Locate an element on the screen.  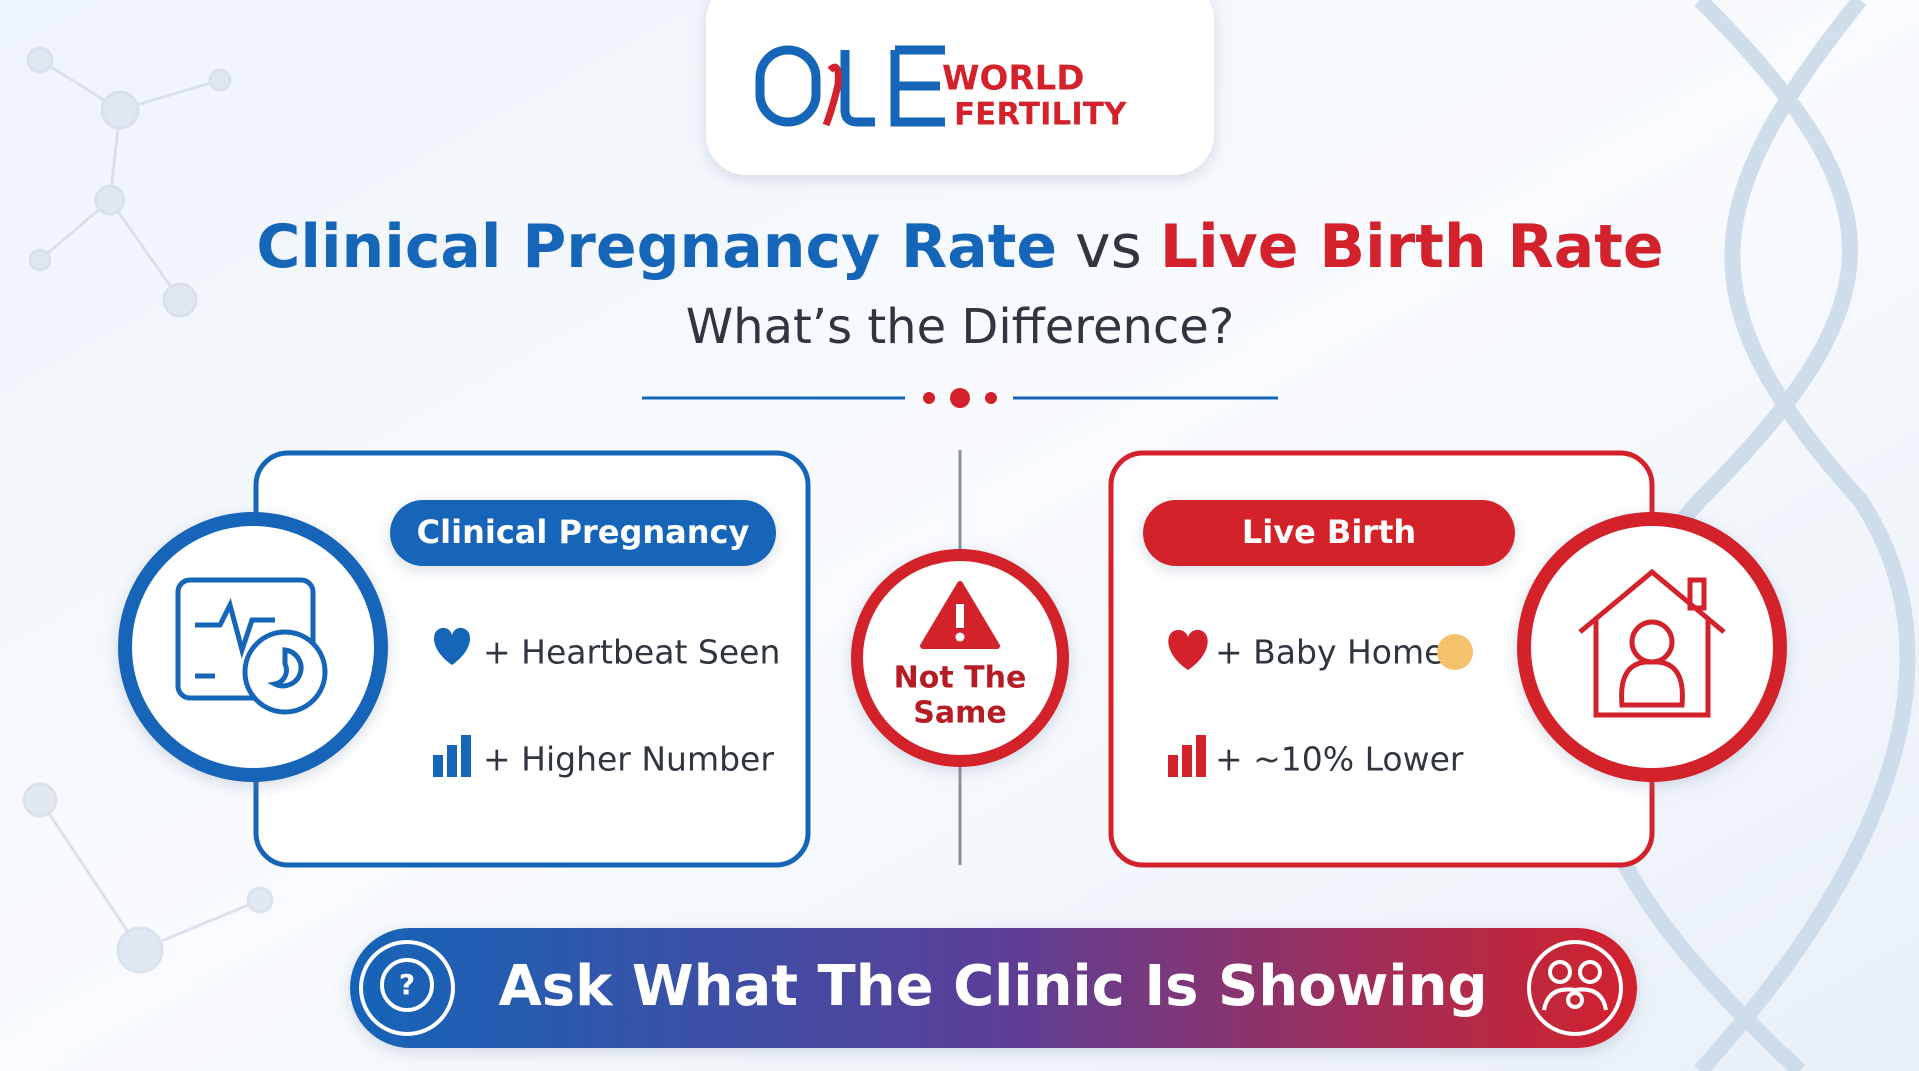
logo-mark is located at coordinates (850, 86).